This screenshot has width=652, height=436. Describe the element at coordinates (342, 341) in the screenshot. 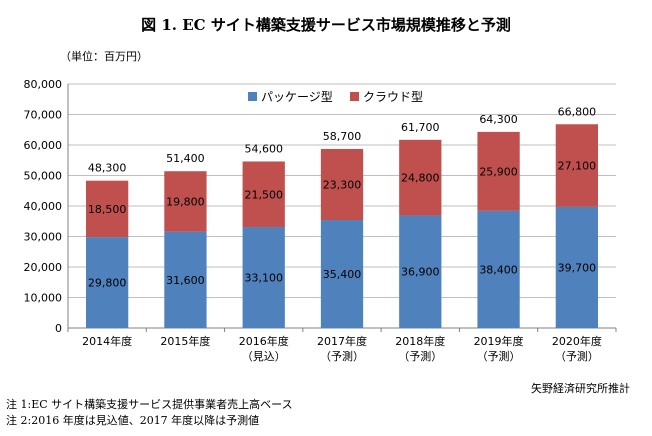

I see `x-tick-label: 2017年度` at that location.